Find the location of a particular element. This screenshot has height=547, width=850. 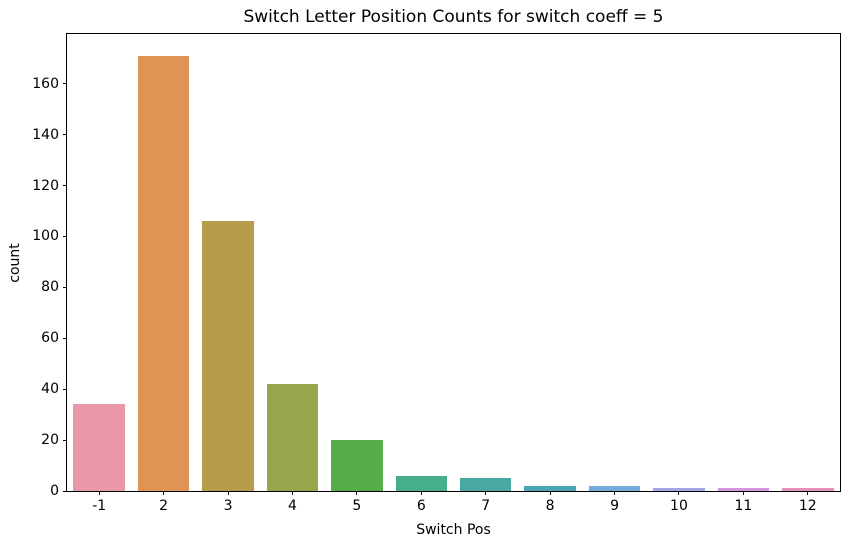

y-tick-label: 160 is located at coordinates (45, 83).